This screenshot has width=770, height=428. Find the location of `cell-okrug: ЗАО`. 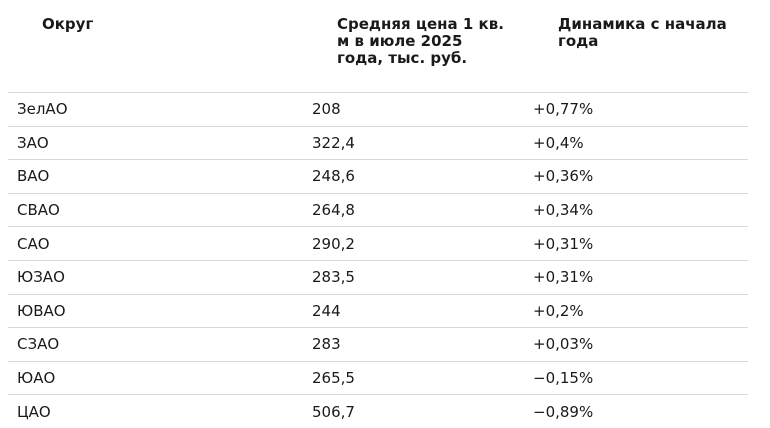

cell-okrug: ЗАО is located at coordinates (33, 142).